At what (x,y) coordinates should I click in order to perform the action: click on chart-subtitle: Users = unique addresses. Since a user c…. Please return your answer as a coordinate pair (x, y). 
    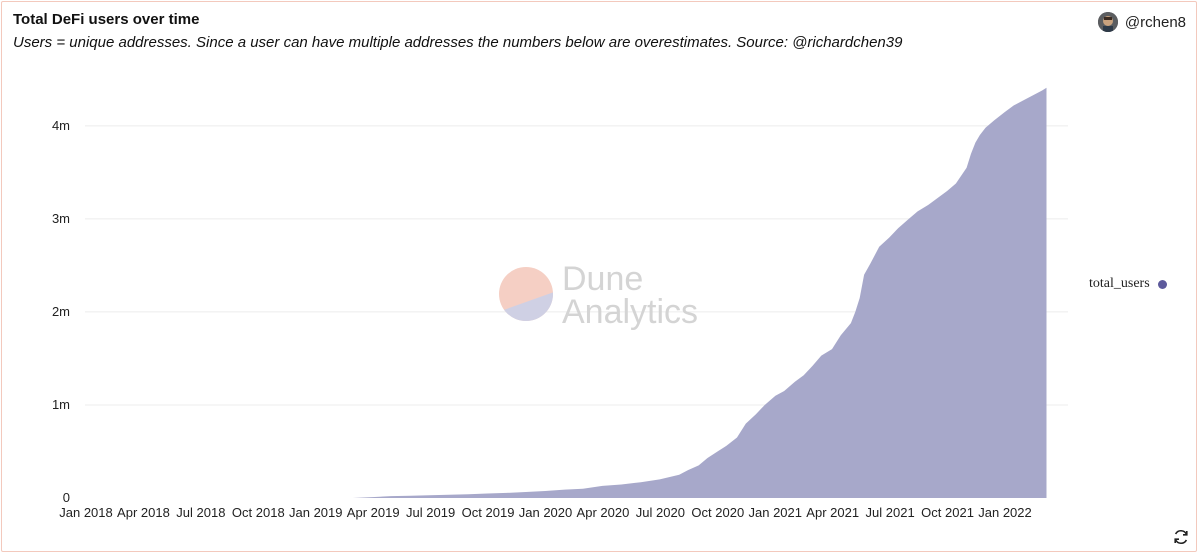
    Looking at the image, I should click on (458, 42).